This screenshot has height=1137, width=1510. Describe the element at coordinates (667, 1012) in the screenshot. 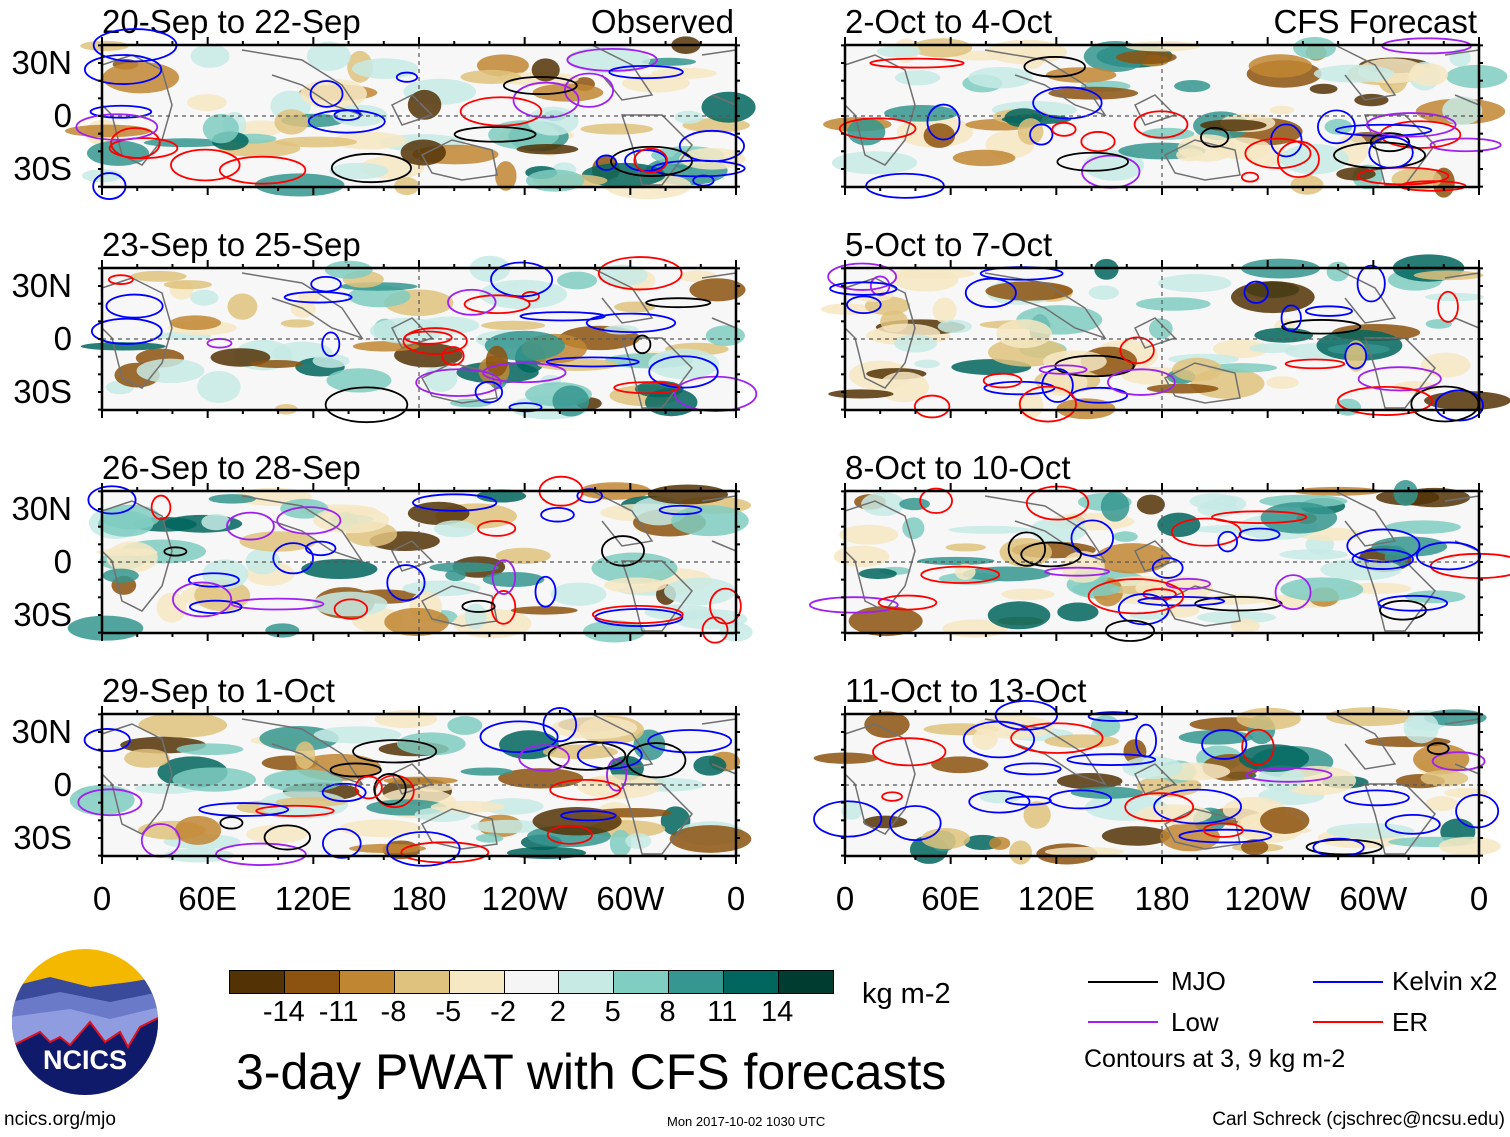

I see `colorbar-label: 8` at that location.